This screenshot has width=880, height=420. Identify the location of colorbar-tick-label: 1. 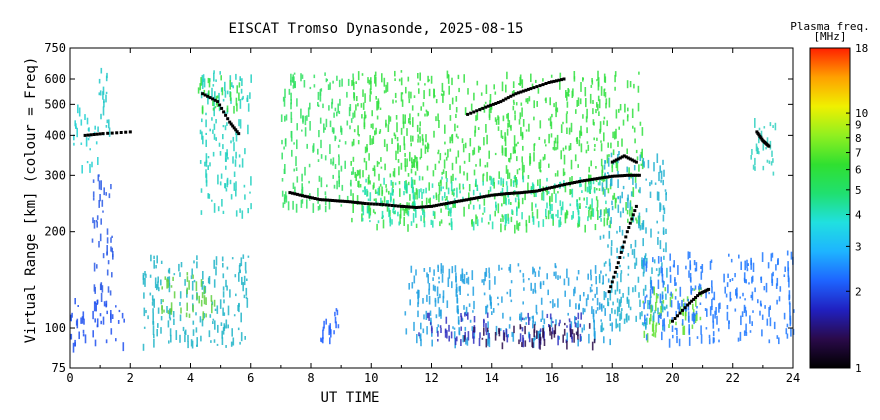
(858, 368).